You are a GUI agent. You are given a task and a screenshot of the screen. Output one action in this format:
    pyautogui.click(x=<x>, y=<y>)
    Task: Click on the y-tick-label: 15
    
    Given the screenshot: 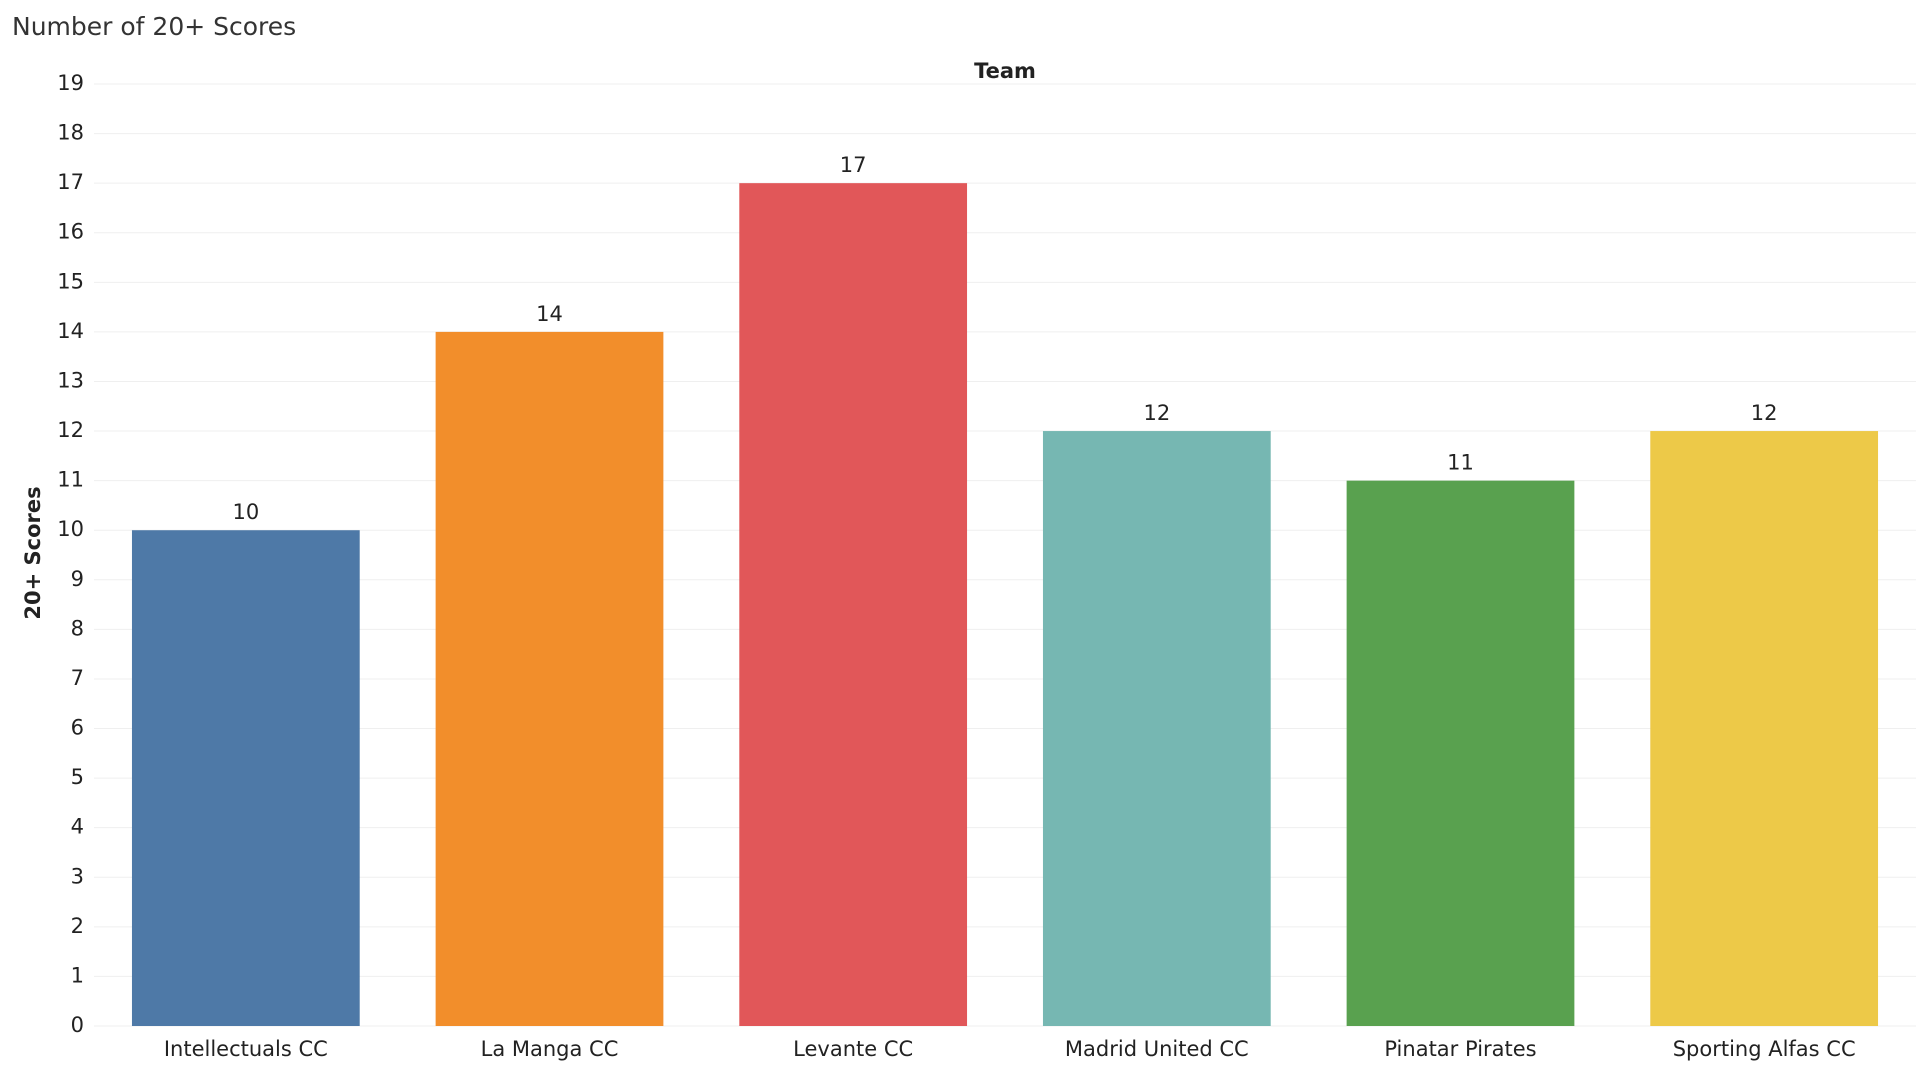 What is the action you would take?
    pyautogui.click(x=70, y=281)
    